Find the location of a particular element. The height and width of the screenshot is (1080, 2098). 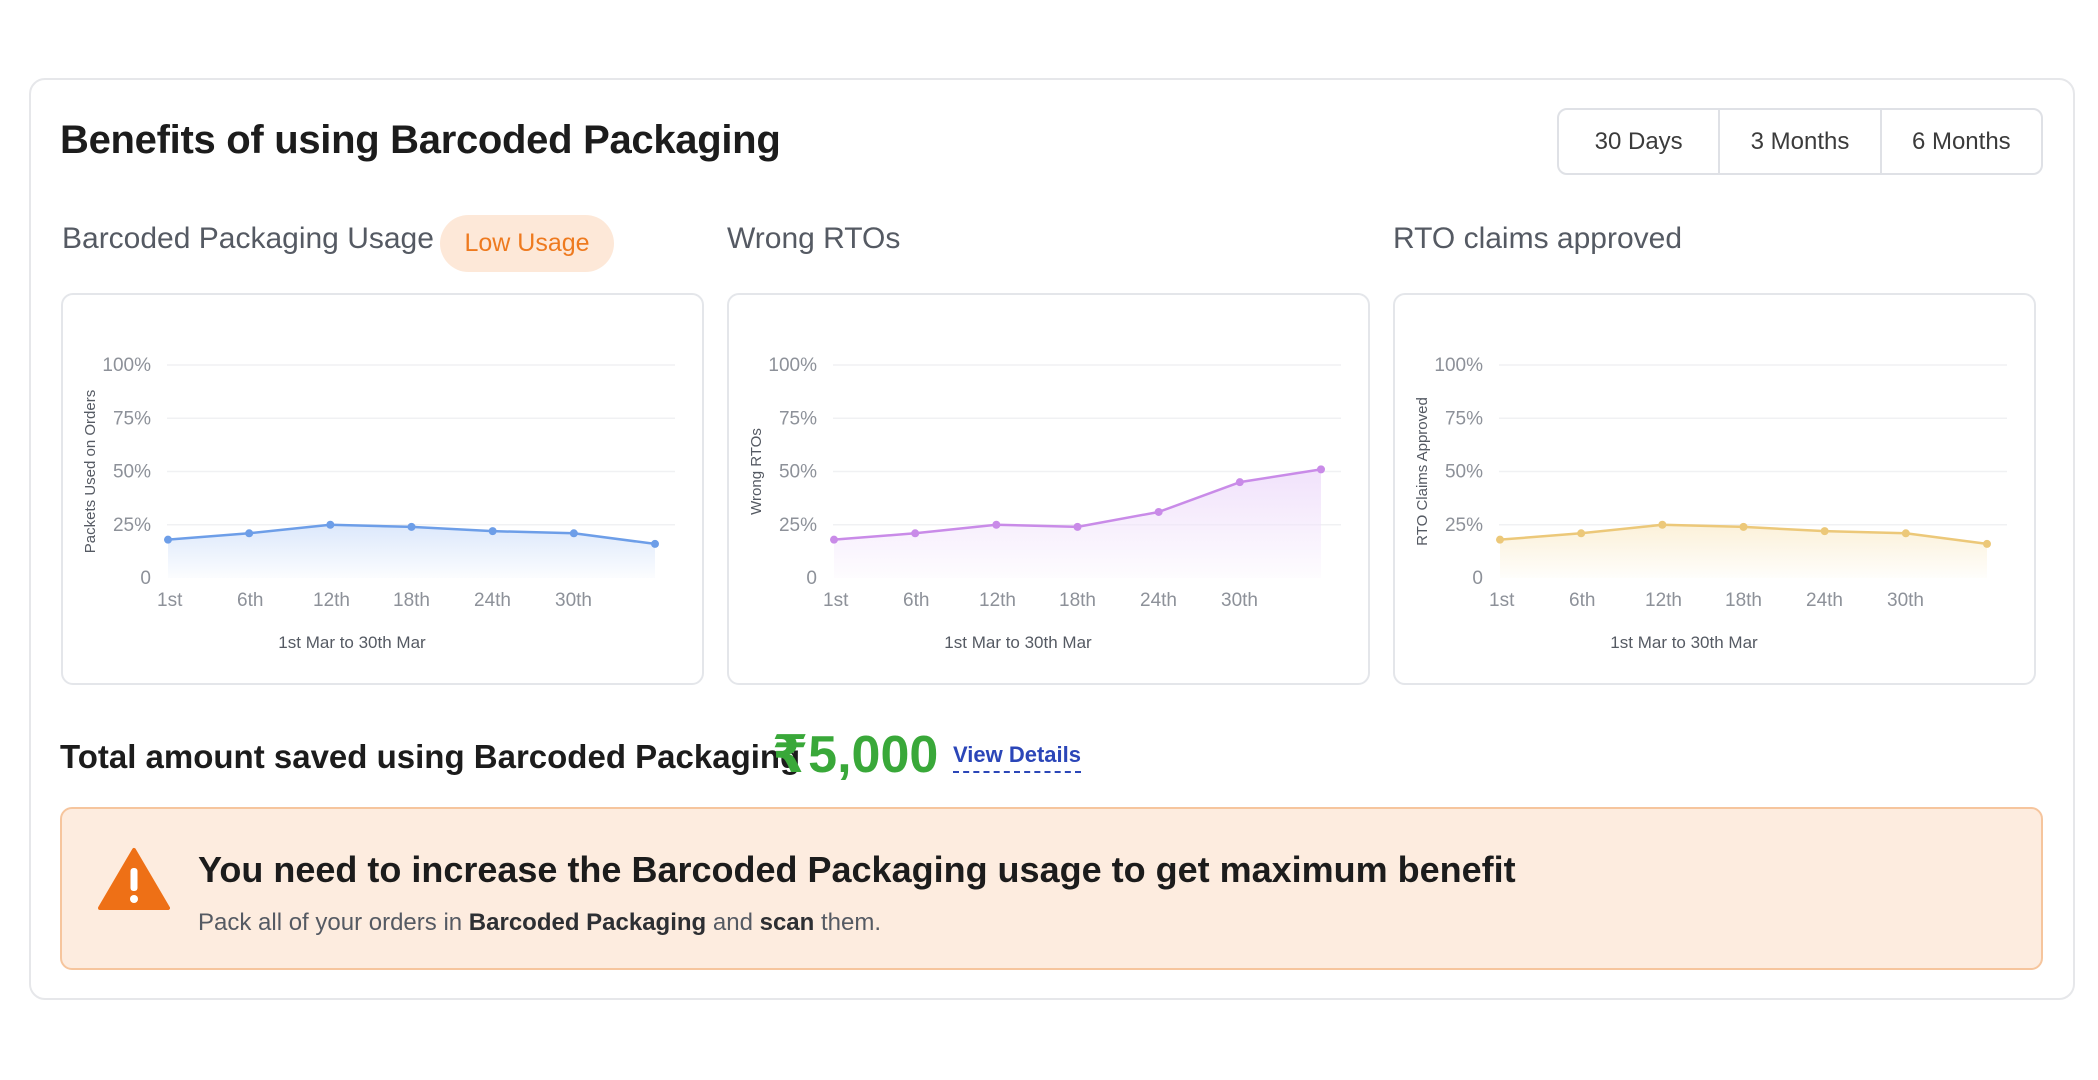

alert-bold-scan: scan is located at coordinates (787, 922).